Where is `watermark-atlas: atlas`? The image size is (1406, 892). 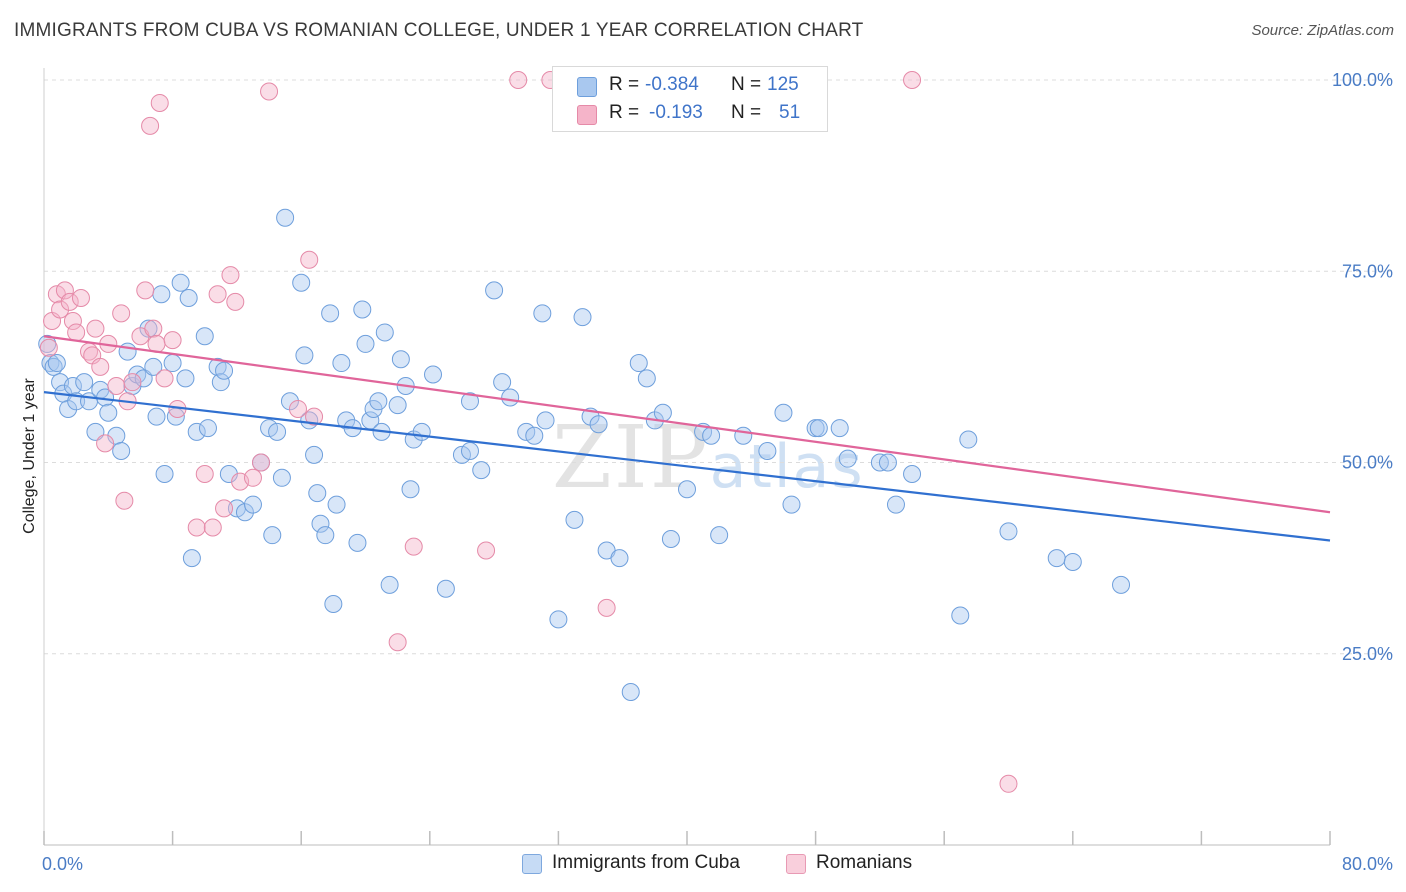
watermark-atlas: atlas is located at coordinates (787, 467).